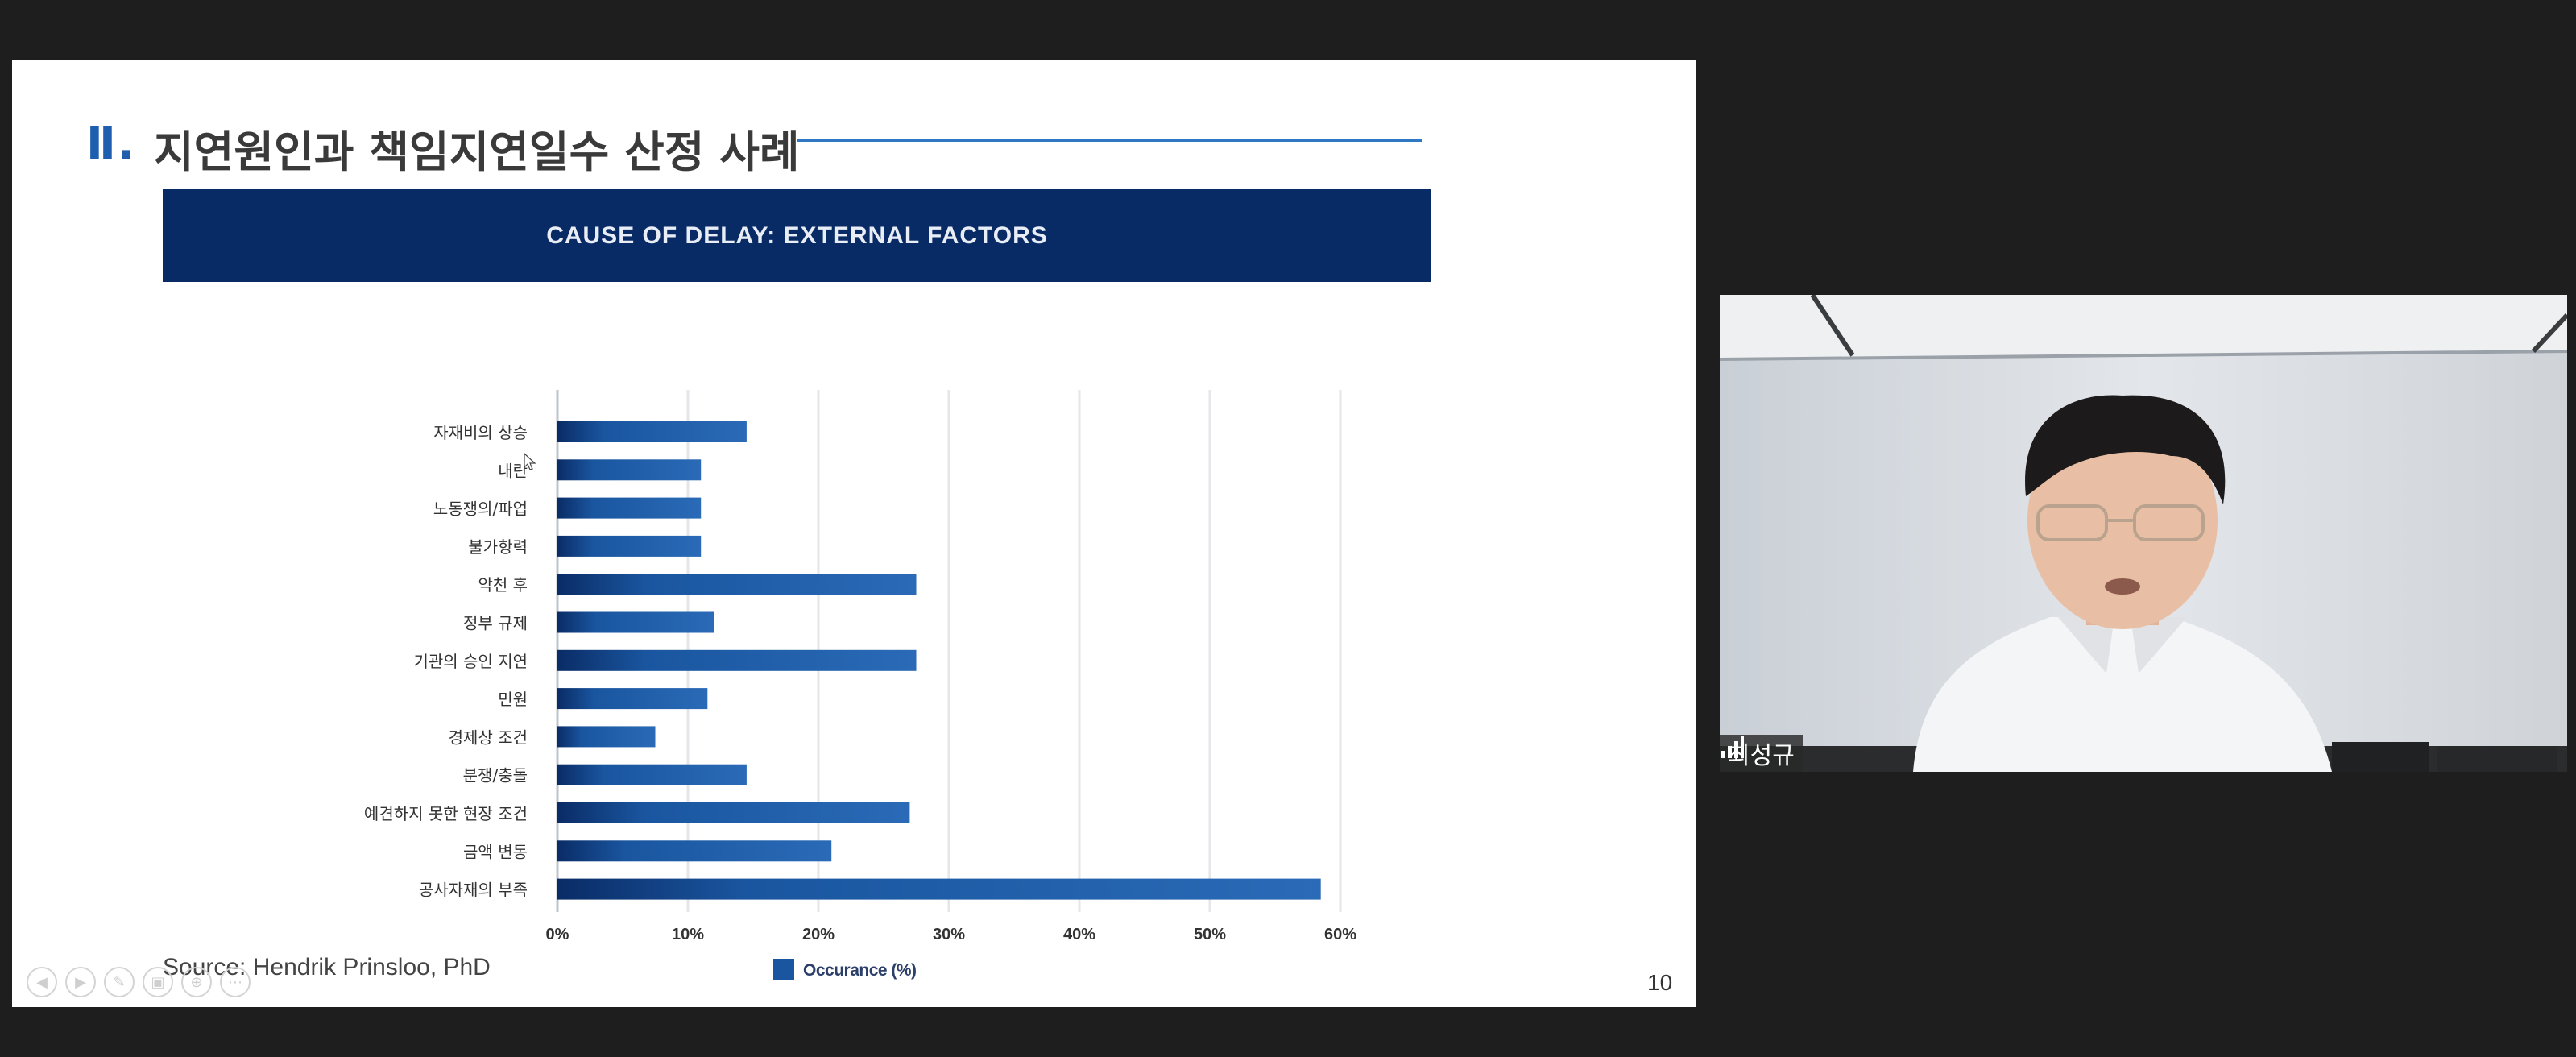  I want to click on category-label: 악천 후, so click(503, 585).